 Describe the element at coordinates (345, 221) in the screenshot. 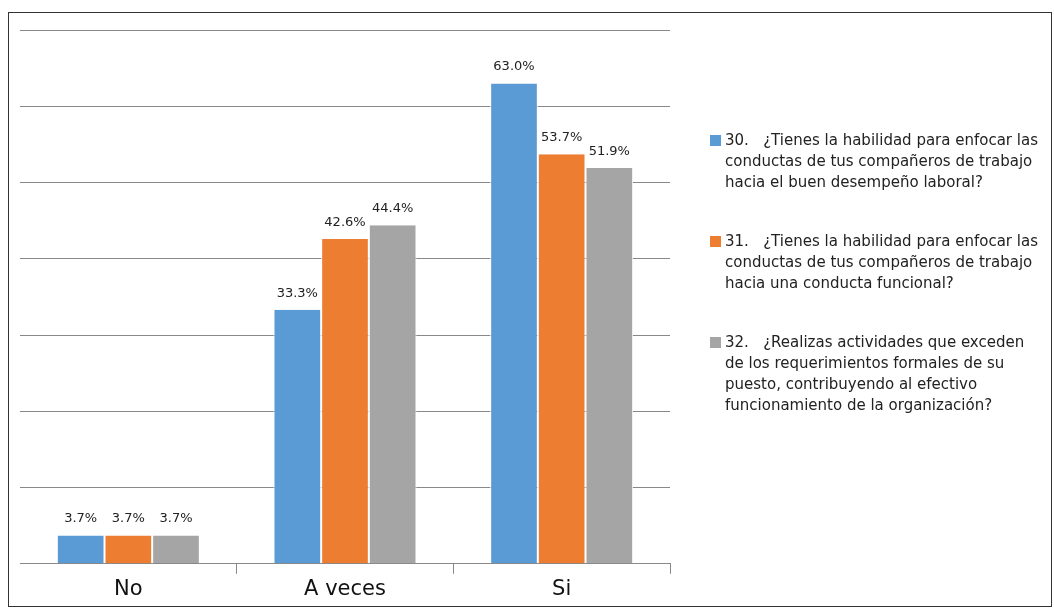

I see `data-label: 42.6%` at that location.